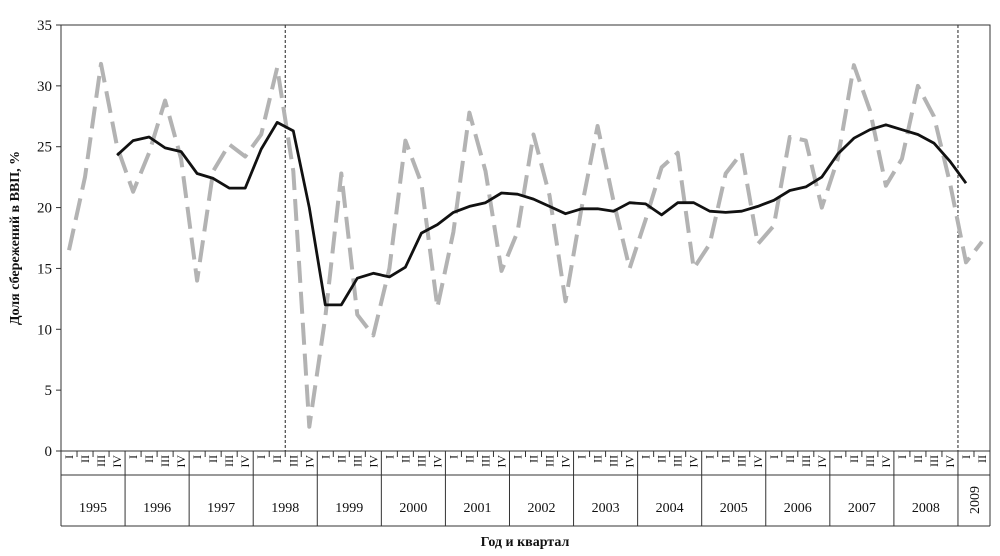 This screenshot has height=556, width=1000. What do you see at coordinates (862, 508) in the screenshot?
I see `year-label: 2007` at bounding box center [862, 508].